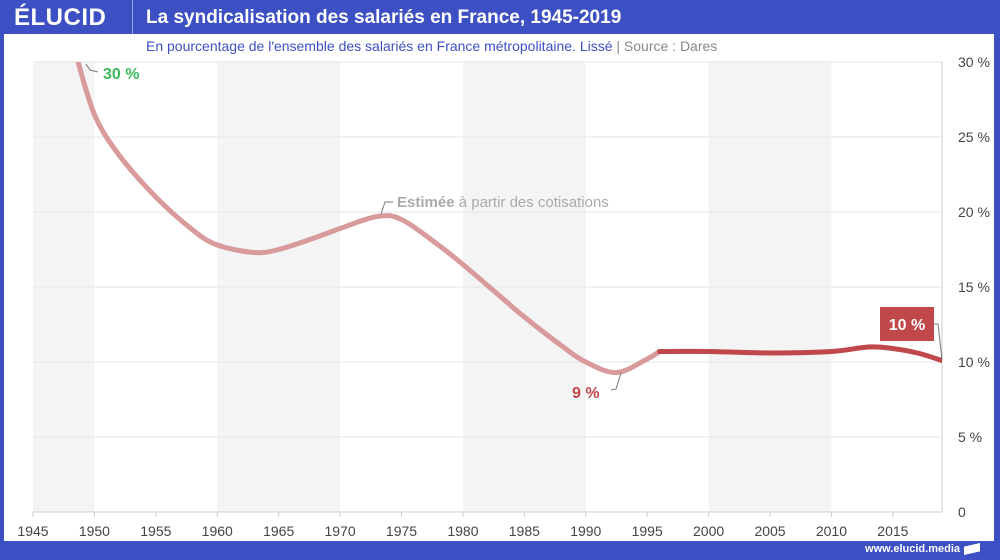 The width and height of the screenshot is (1000, 560). I want to click on annotation-estimate-bold: Estimée, so click(426, 202).